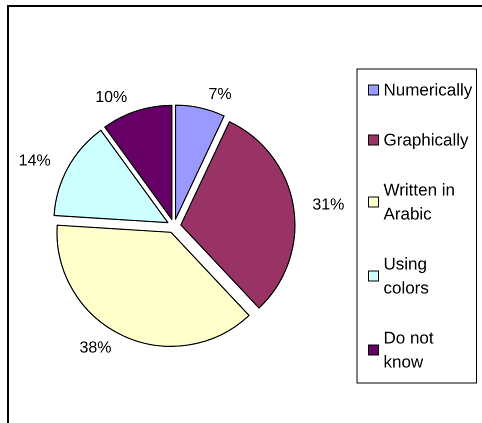 The width and height of the screenshot is (482, 423). What do you see at coordinates (220, 94) in the screenshot?
I see `data-label: 7%` at bounding box center [220, 94].